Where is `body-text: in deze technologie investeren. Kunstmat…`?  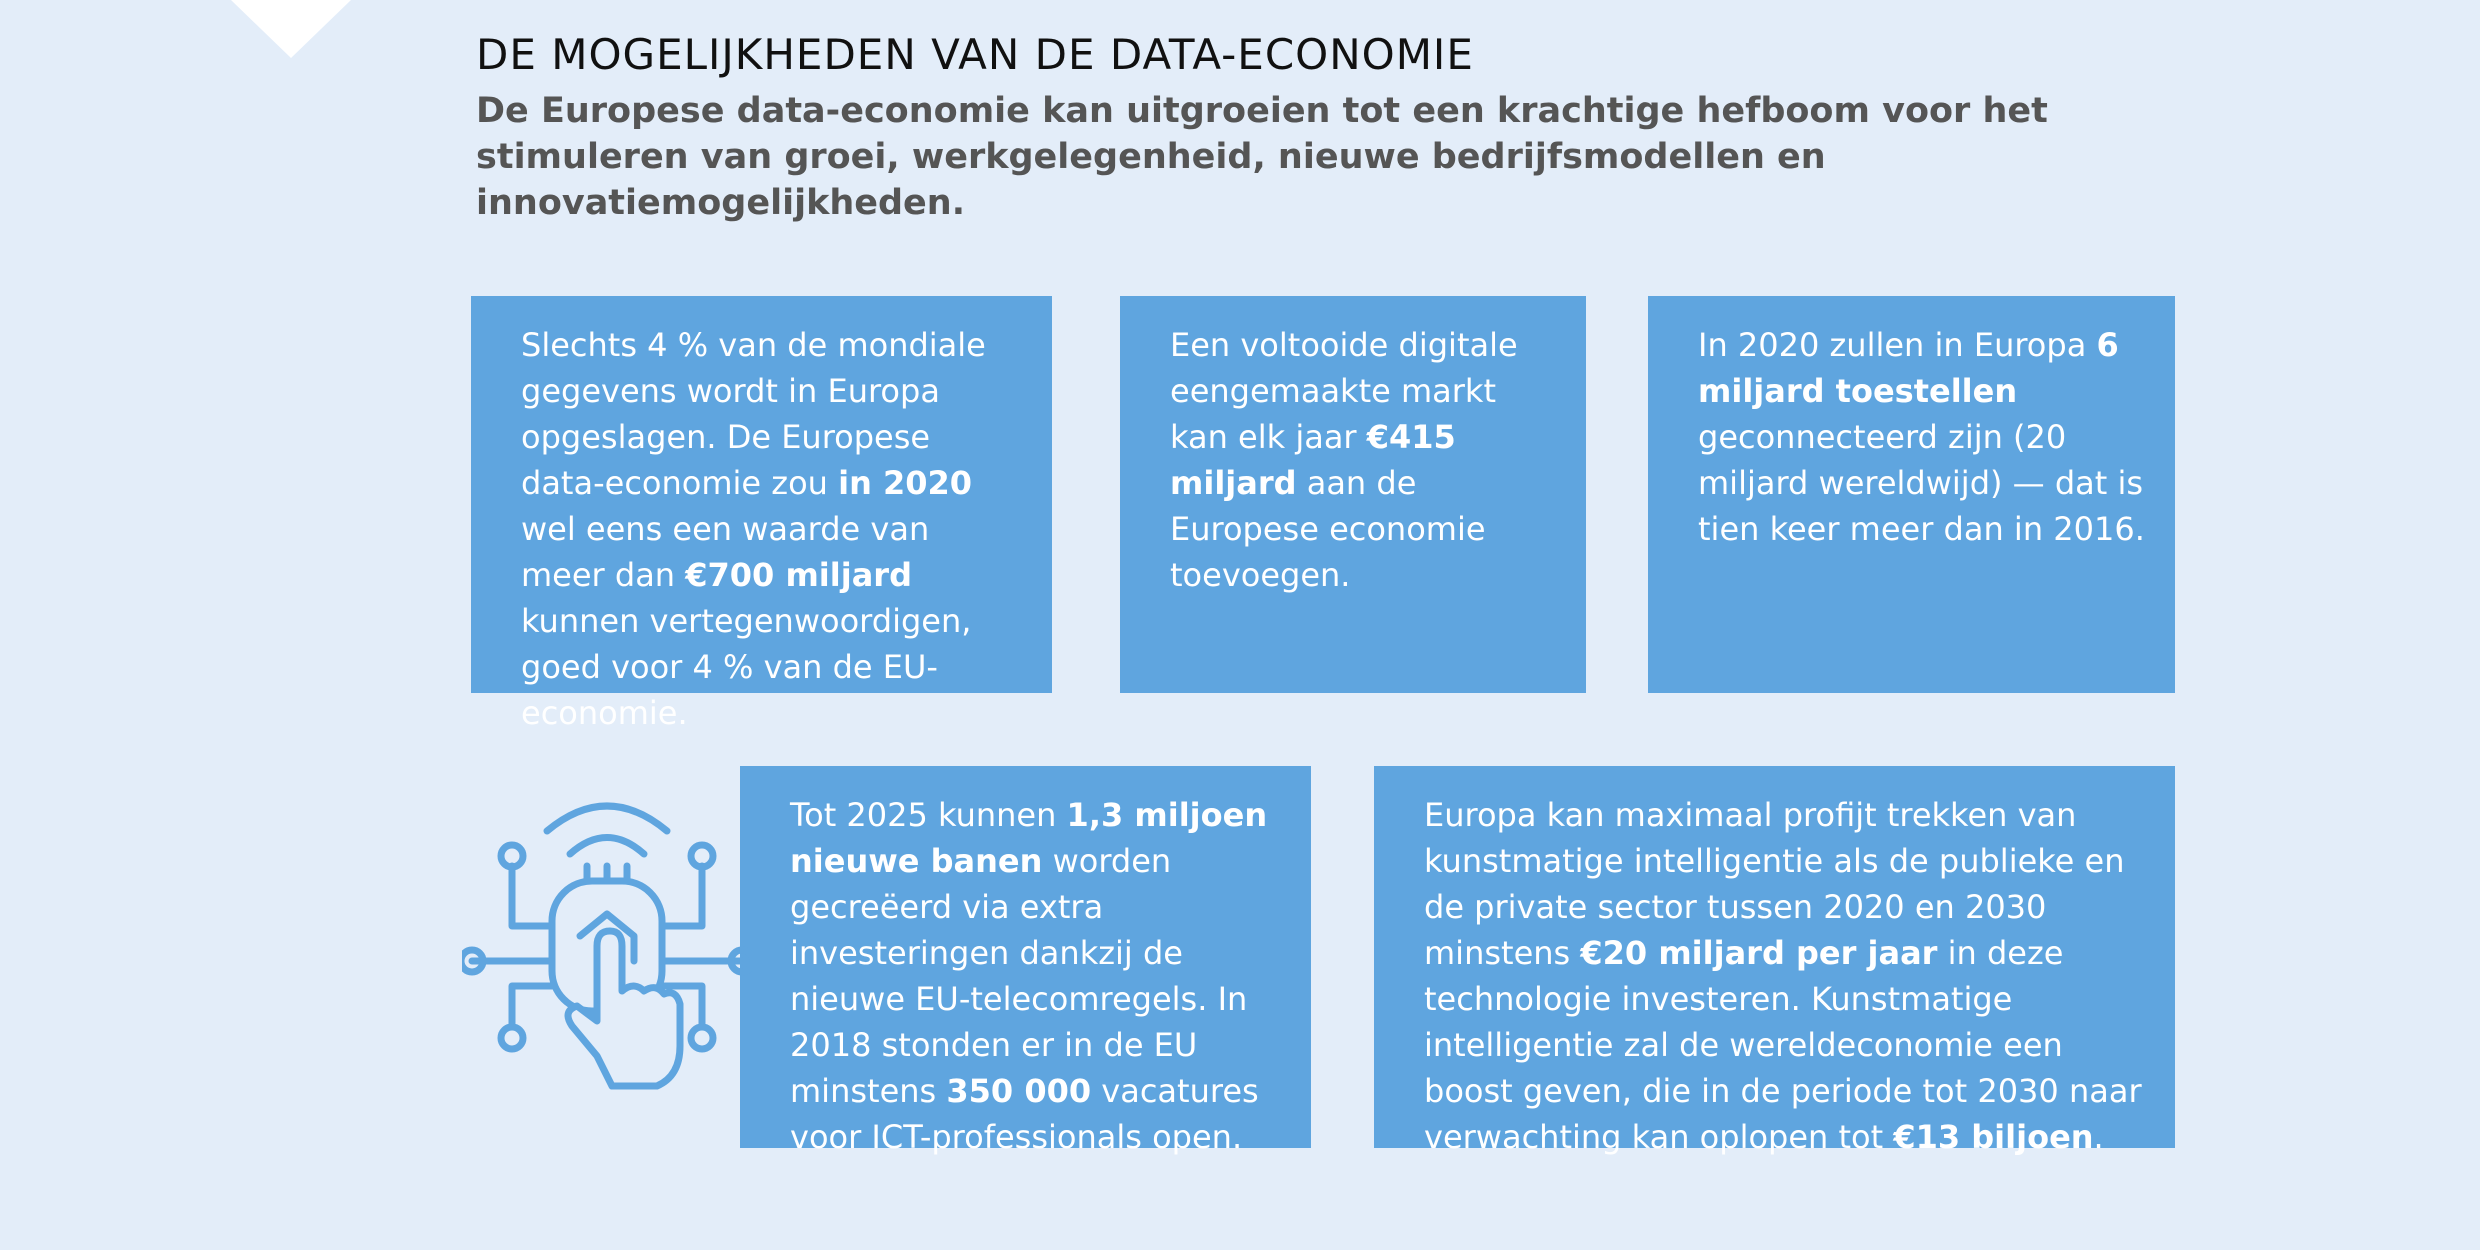 body-text: in deze technologie investeren. Kunstmat… is located at coordinates (1783, 1045).